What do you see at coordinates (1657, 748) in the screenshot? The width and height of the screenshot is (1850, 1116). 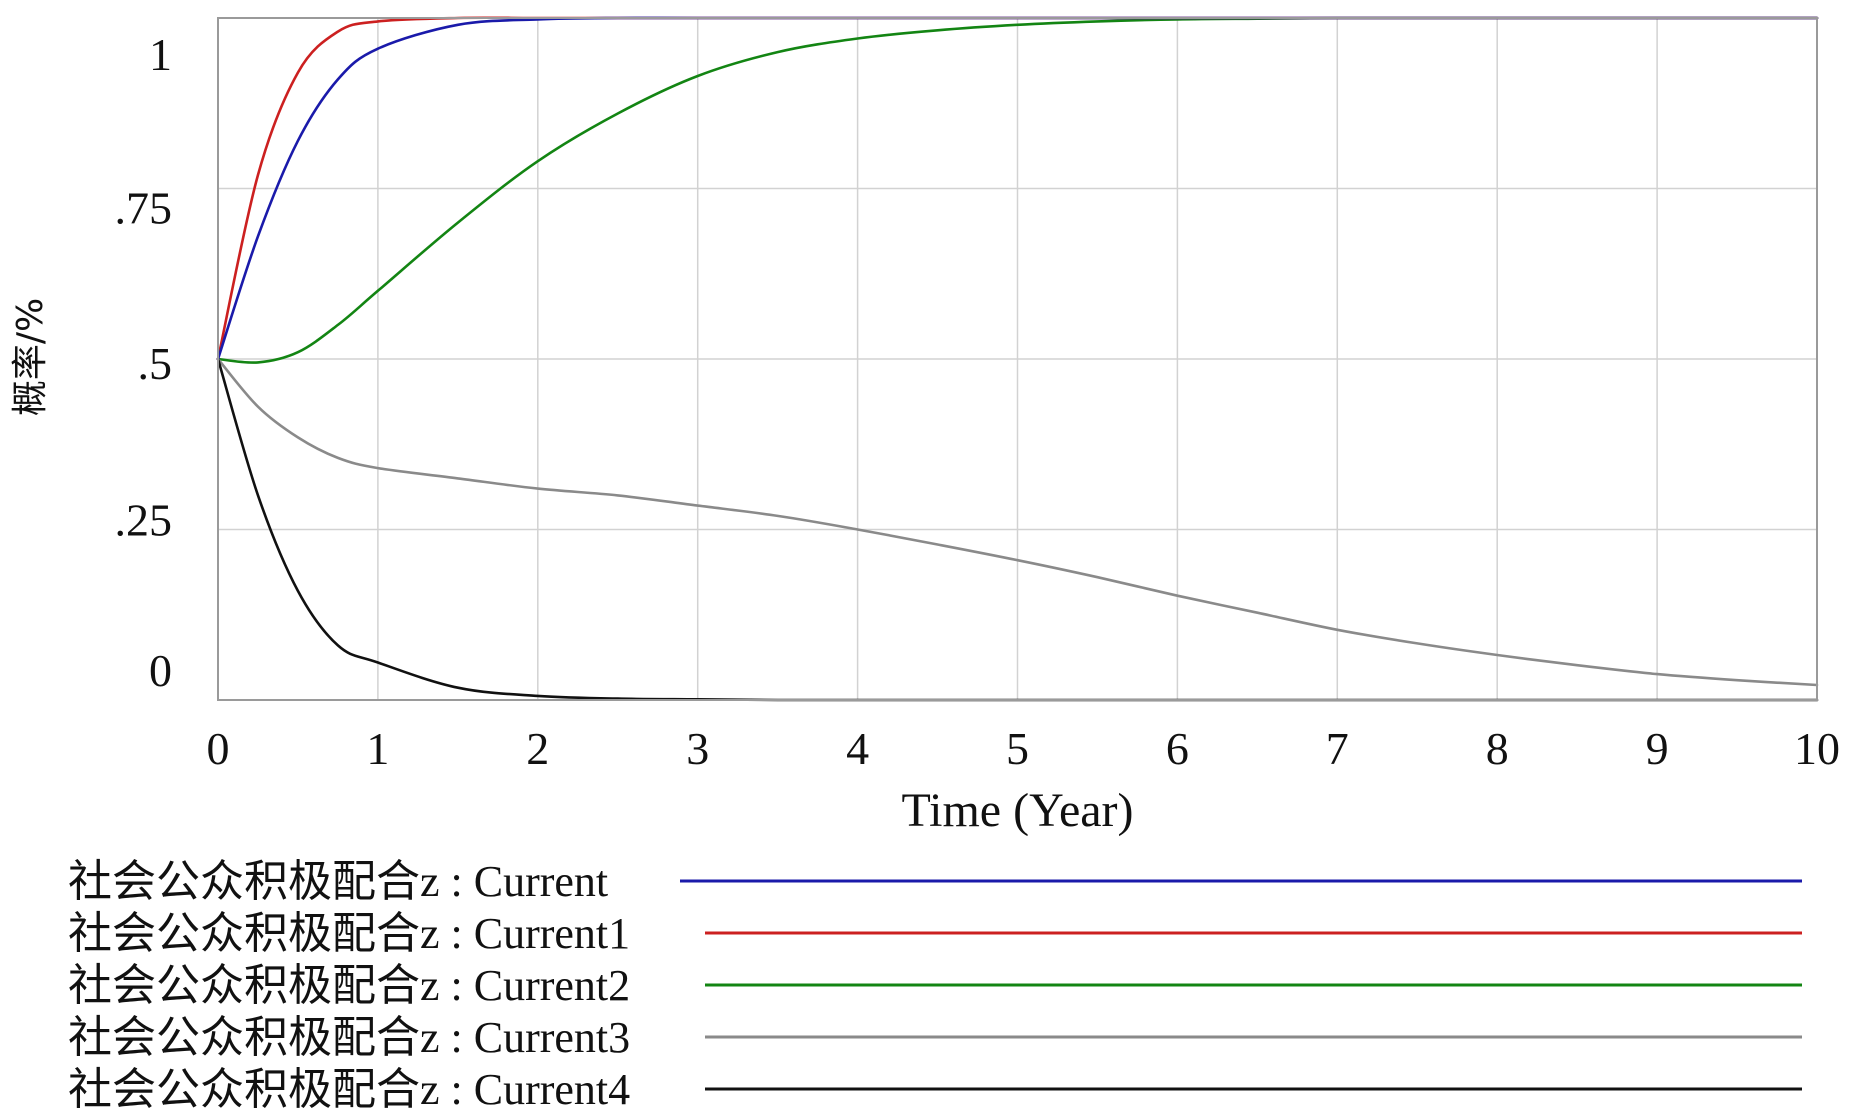 I see `x-tick-label: 9` at bounding box center [1657, 748].